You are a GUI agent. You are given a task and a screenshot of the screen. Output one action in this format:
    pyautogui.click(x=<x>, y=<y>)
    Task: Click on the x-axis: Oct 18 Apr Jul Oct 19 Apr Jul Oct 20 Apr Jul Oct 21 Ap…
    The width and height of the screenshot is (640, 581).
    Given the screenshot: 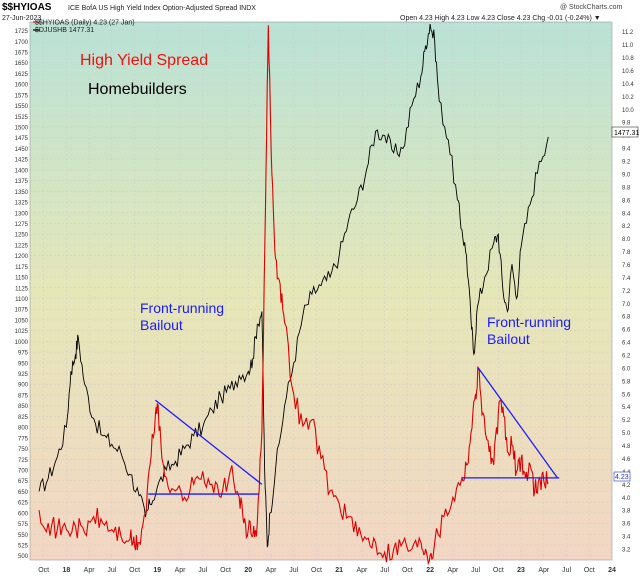 What is the action you would take?
    pyautogui.click(x=327, y=570)
    